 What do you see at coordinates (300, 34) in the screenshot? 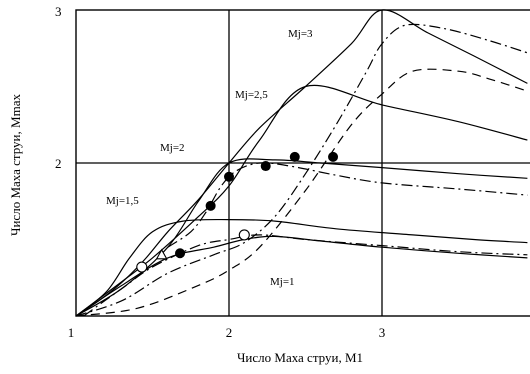
I see `curve-label: Mj=3` at bounding box center [300, 34].